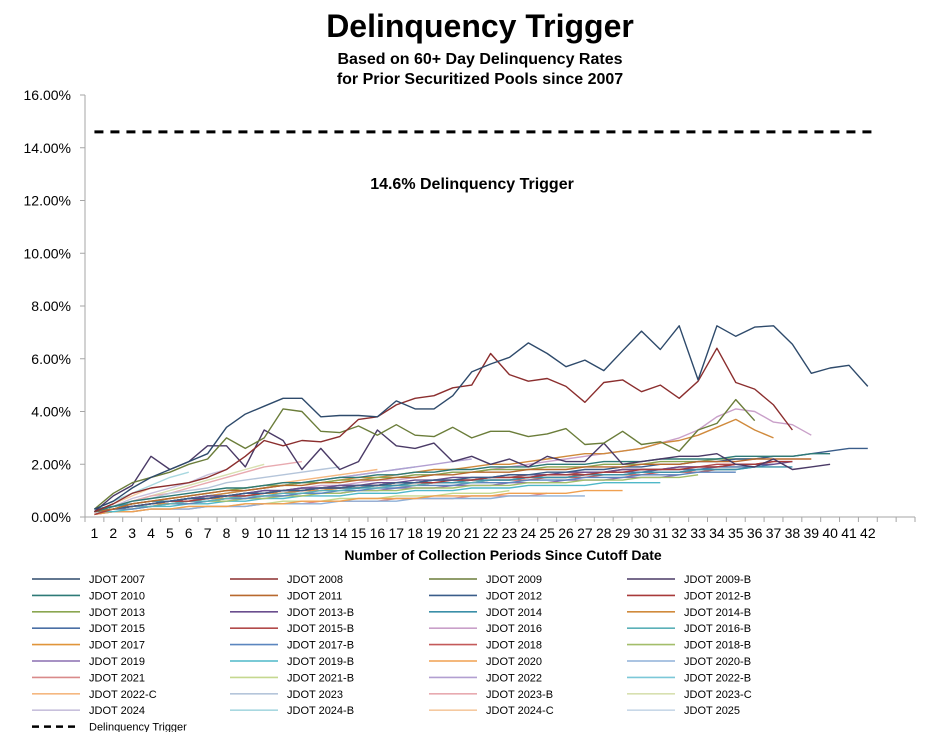 Image resolution: width=925 pixels, height=732 pixels. I want to click on x-tick-label: 29, so click(623, 533).